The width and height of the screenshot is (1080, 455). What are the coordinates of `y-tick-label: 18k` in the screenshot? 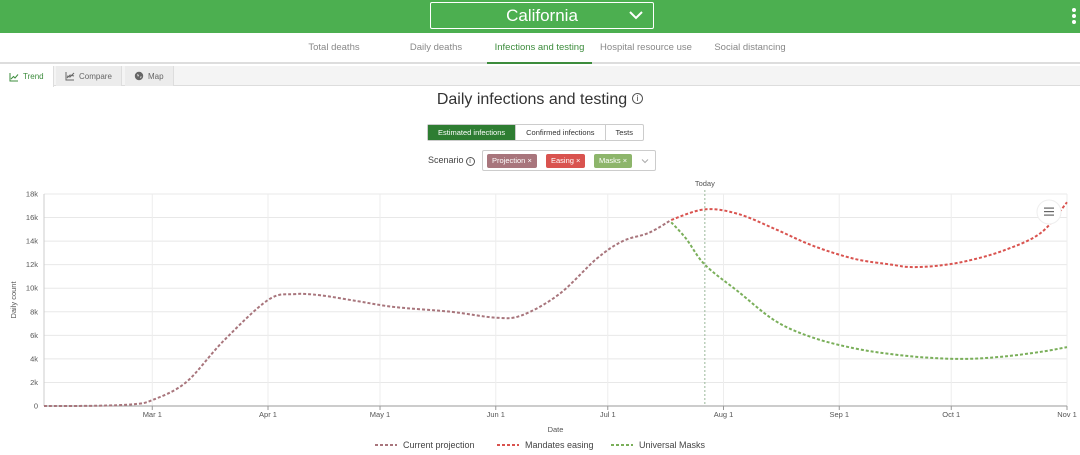 It's located at (32, 194).